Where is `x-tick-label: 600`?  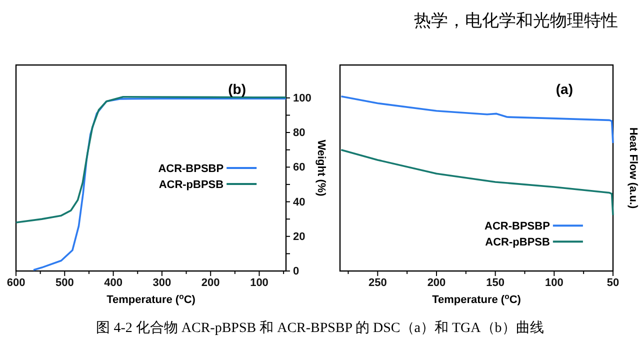
x-tick-label: 600 is located at coordinates (16, 282).